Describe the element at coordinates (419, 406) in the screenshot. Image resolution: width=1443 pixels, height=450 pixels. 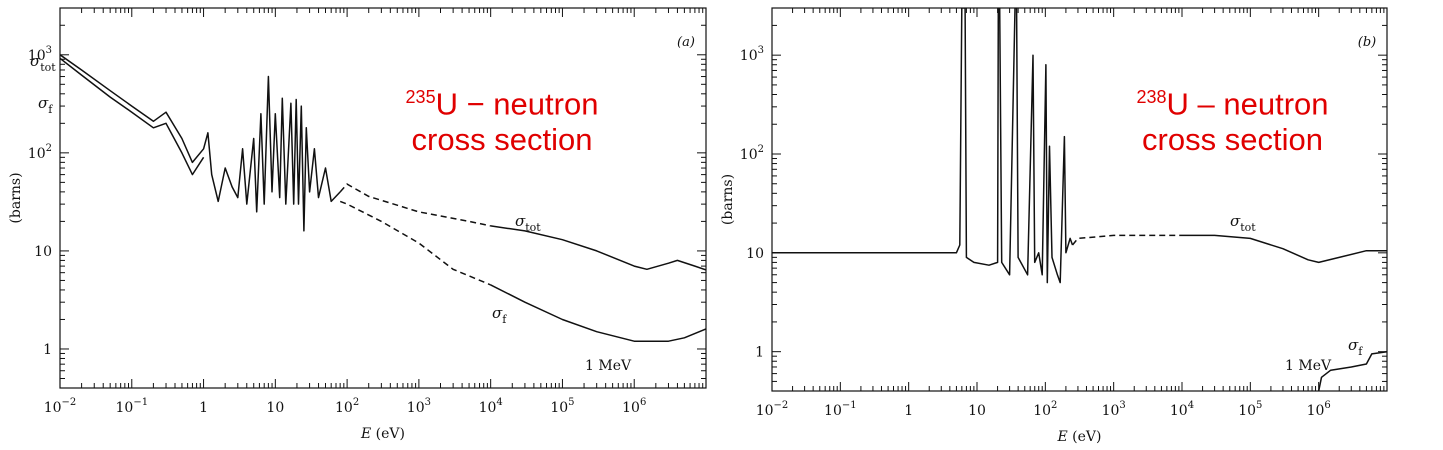
I see `x-tick-label-a: 10³` at that location.